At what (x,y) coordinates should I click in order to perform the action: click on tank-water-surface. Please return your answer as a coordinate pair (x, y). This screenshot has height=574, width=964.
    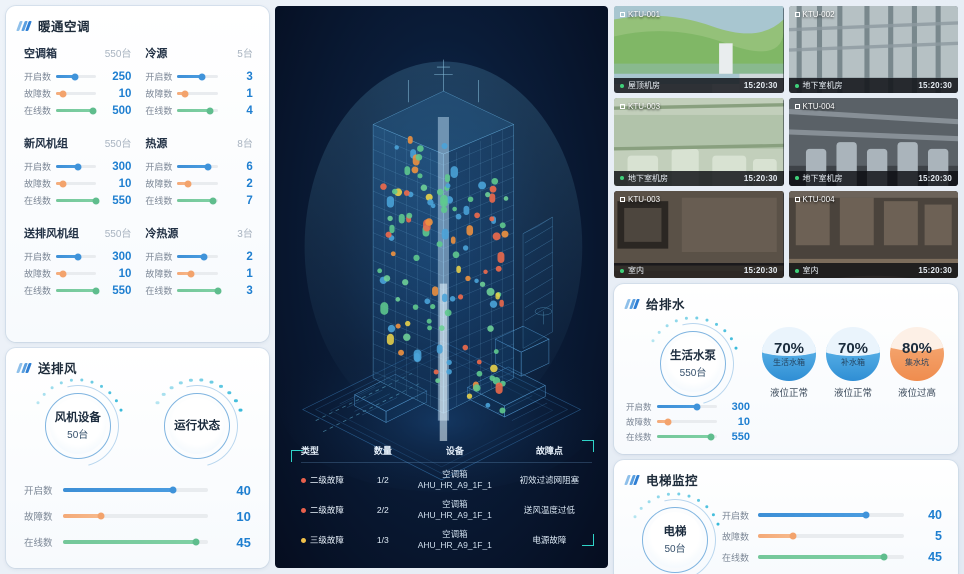
    Looking at the image, I should click on (853, 347).